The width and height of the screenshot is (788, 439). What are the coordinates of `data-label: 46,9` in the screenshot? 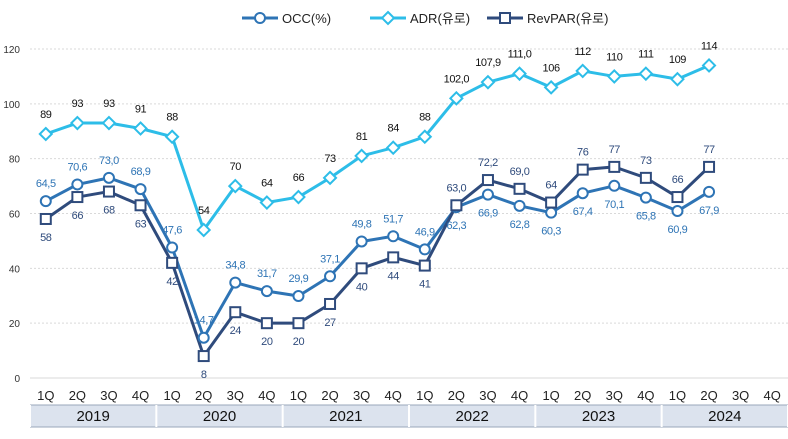 It's located at (425, 232).